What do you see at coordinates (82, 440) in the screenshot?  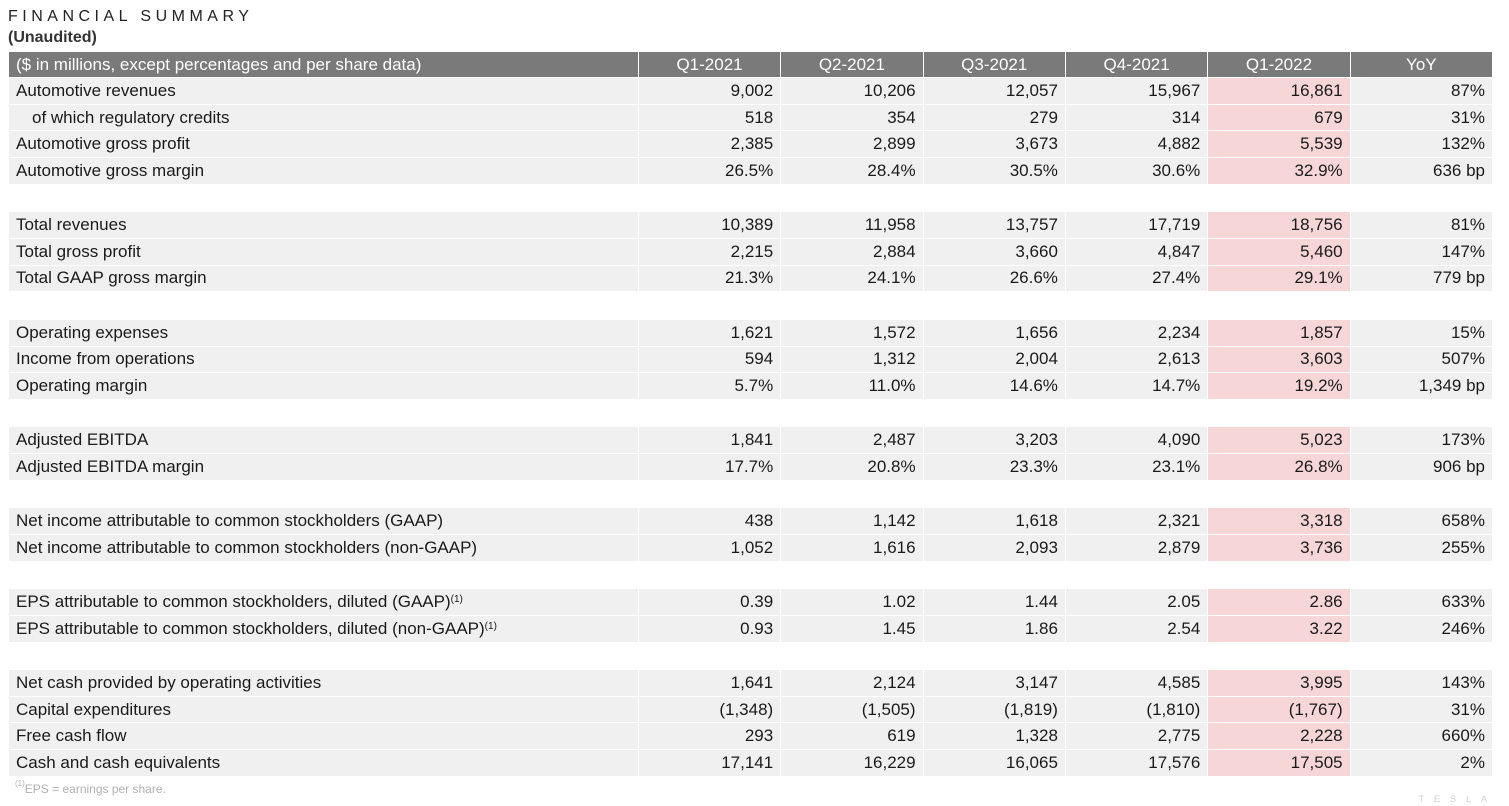 I see `row-label-text: Adjusted EBITDA` at bounding box center [82, 440].